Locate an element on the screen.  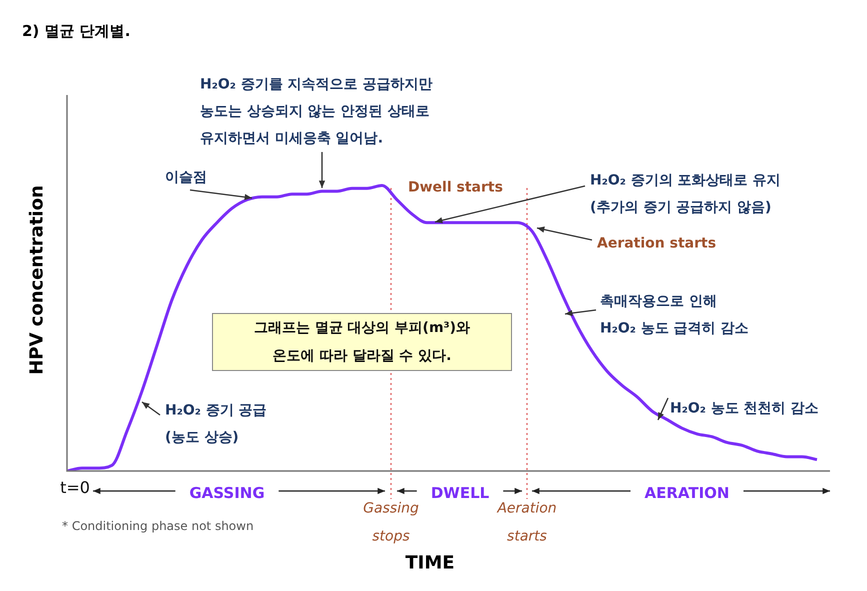
text: t=0 is located at coordinates (75, 488).